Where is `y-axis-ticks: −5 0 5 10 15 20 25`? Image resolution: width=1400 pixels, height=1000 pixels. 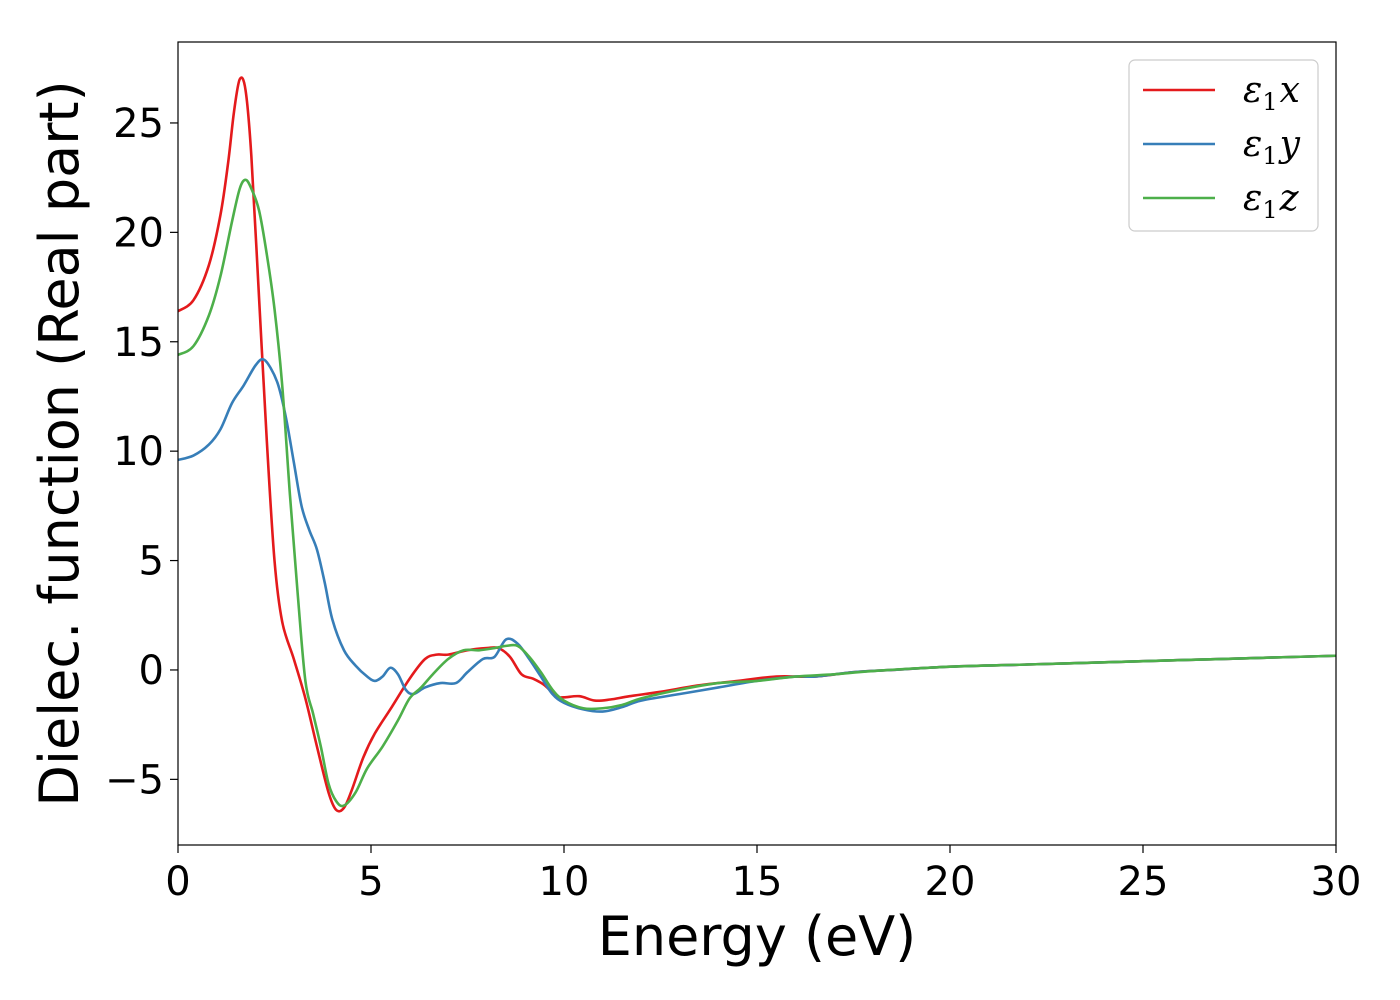 y-axis-ticks: −5 0 5 10 15 20 25 is located at coordinates (141, 452).